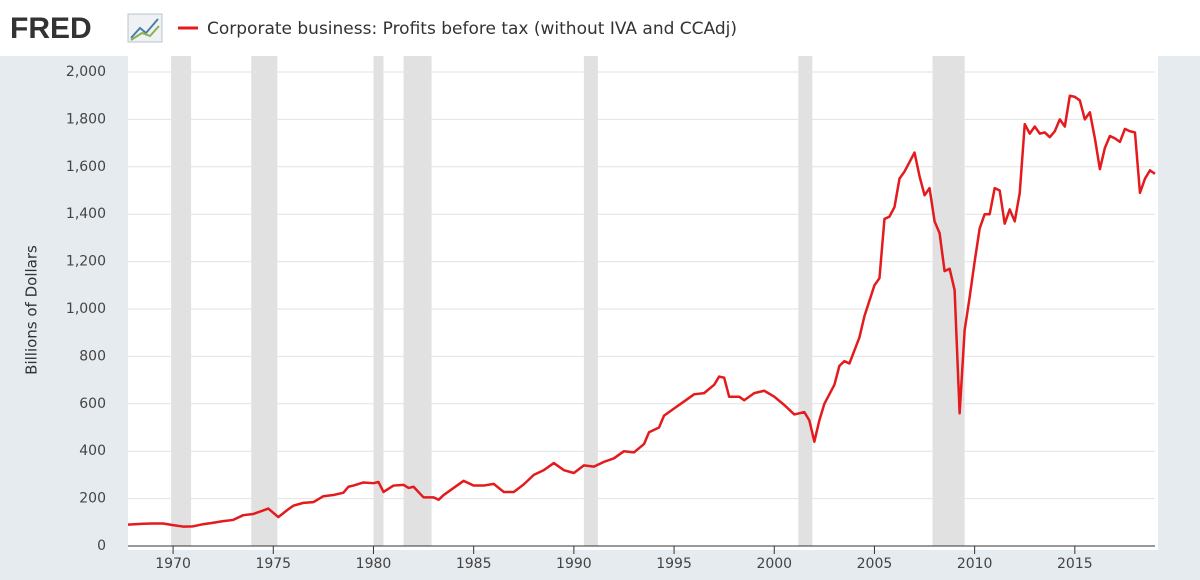 The height and width of the screenshot is (580, 1200). Describe the element at coordinates (273, 564) in the screenshot. I see `x-tick-label: 1975` at that location.